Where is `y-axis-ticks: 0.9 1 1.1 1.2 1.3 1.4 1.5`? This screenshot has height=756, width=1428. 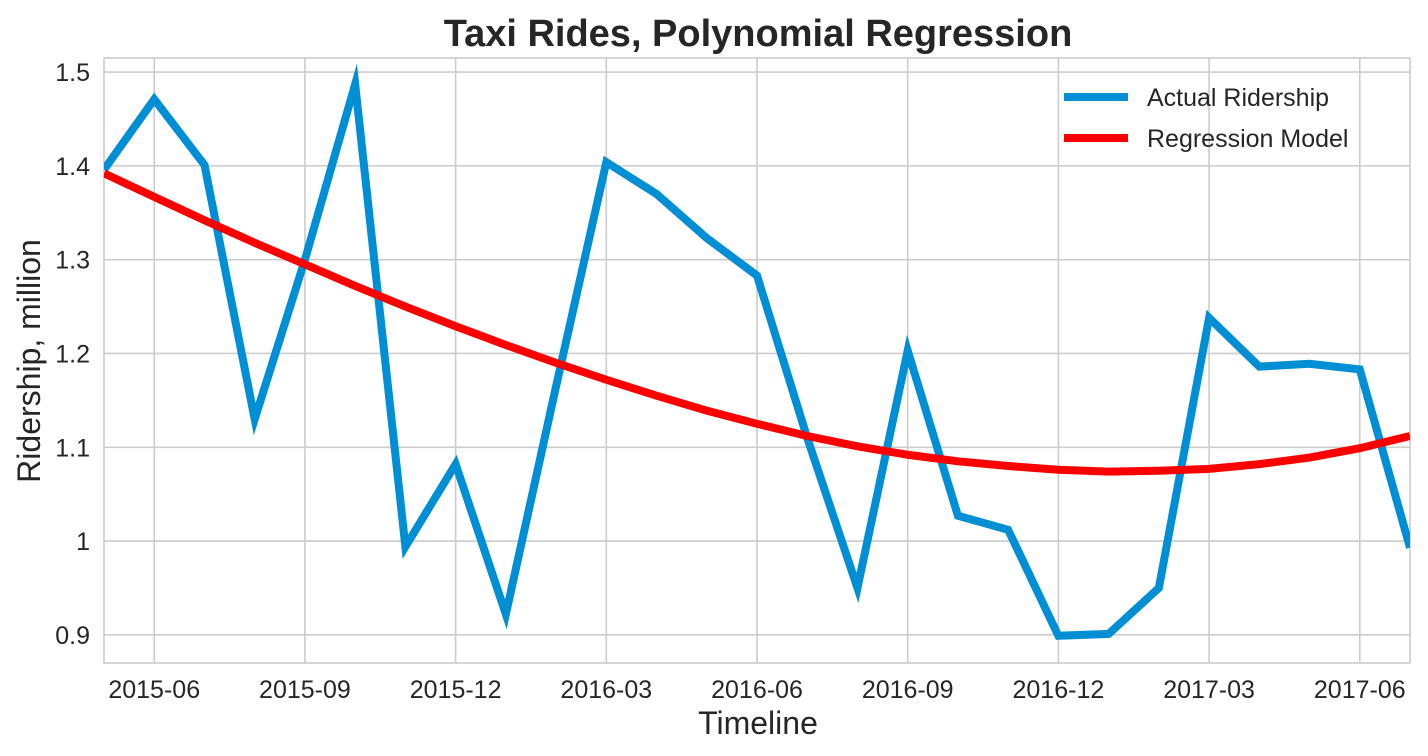 y-axis-ticks: 0.9 1 1.1 1.2 1.3 1.4 1.5 is located at coordinates (72, 354).